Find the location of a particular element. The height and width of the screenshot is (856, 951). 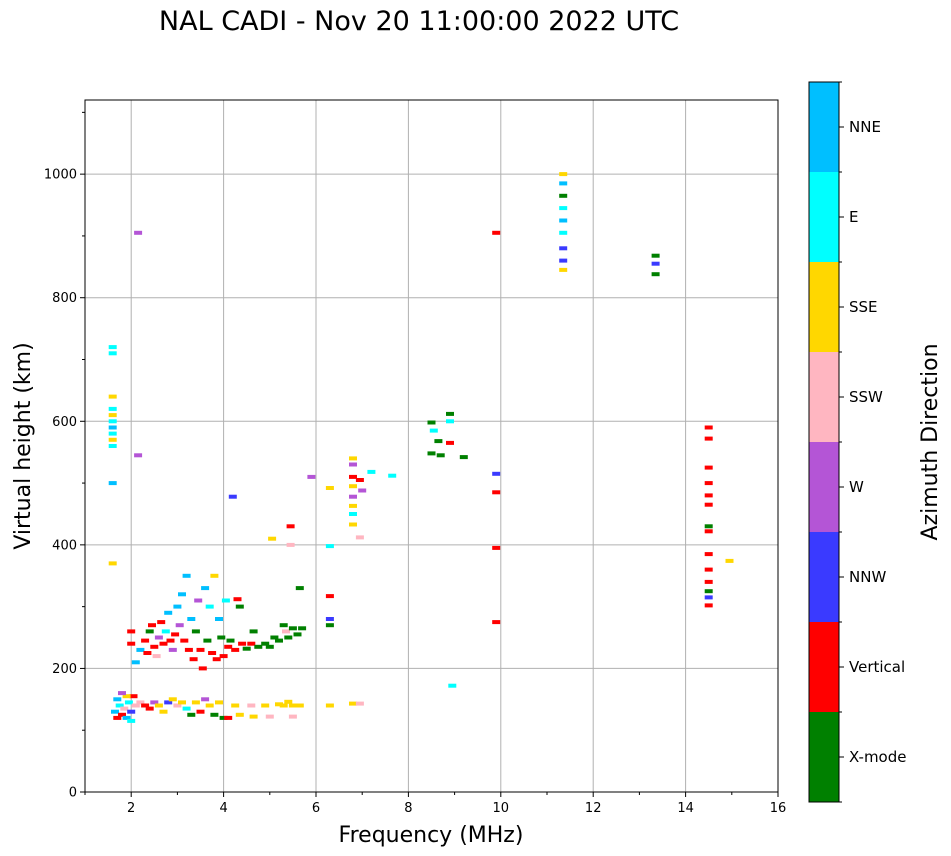

x-tick-label: 10 is located at coordinates (501, 808).